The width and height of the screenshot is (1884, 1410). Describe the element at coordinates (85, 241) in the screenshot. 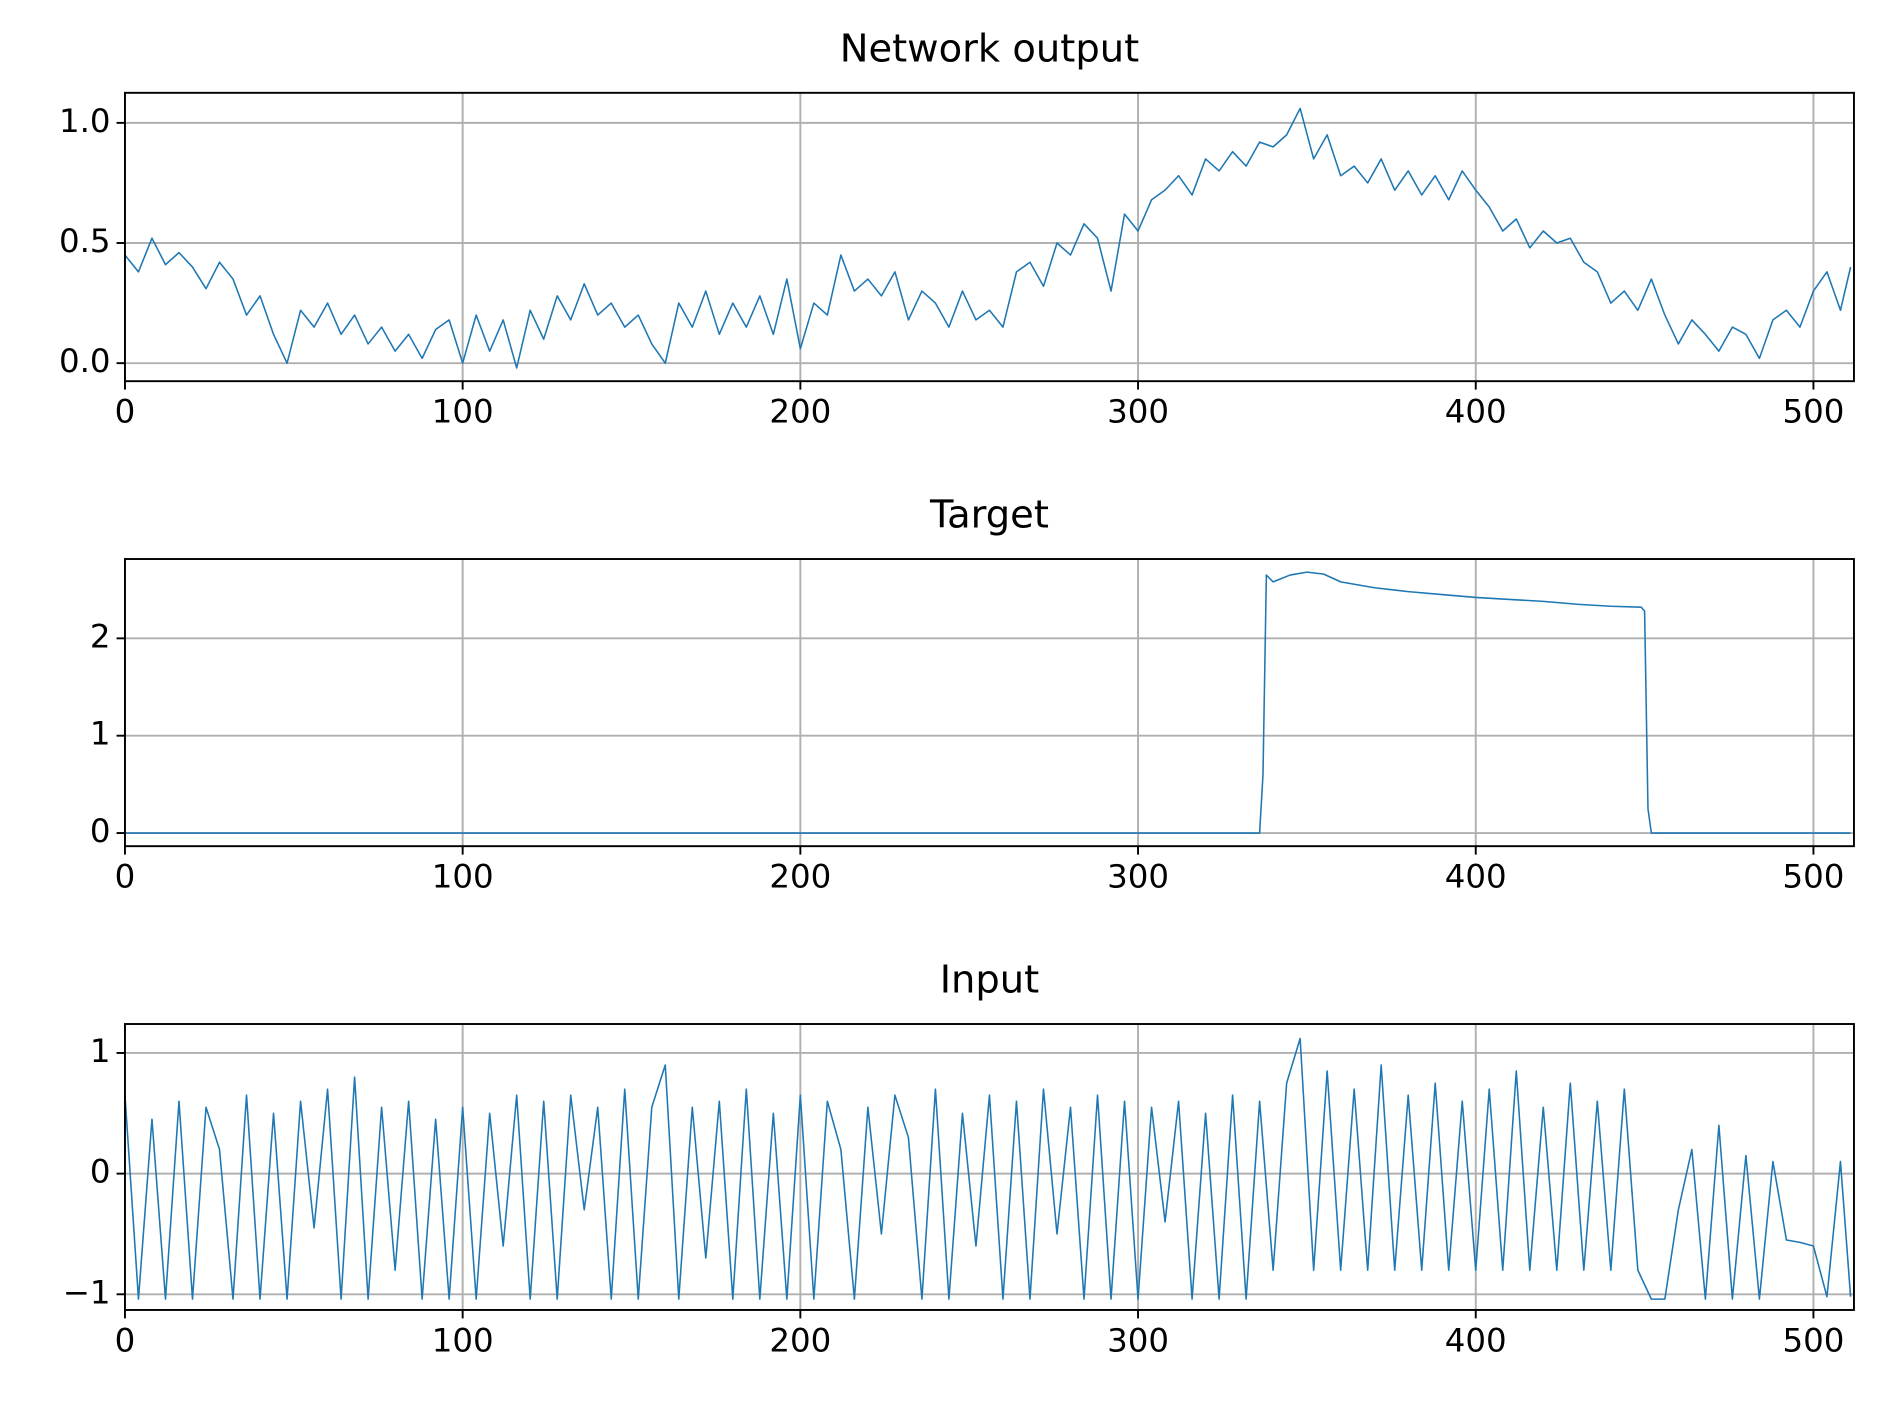

I see `y-tick-label: 0.5` at that location.